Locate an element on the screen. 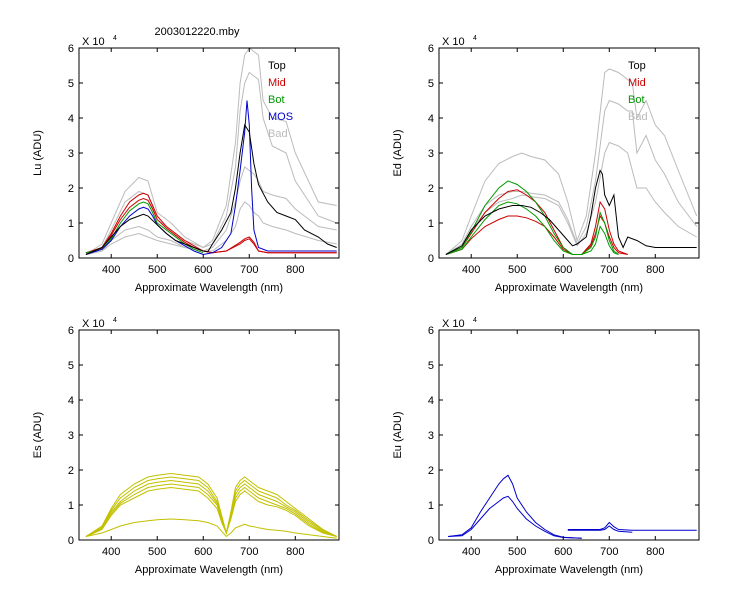 The height and width of the screenshot is (605, 750). y-axis-label: Lu (ADU) is located at coordinates (38, 153).